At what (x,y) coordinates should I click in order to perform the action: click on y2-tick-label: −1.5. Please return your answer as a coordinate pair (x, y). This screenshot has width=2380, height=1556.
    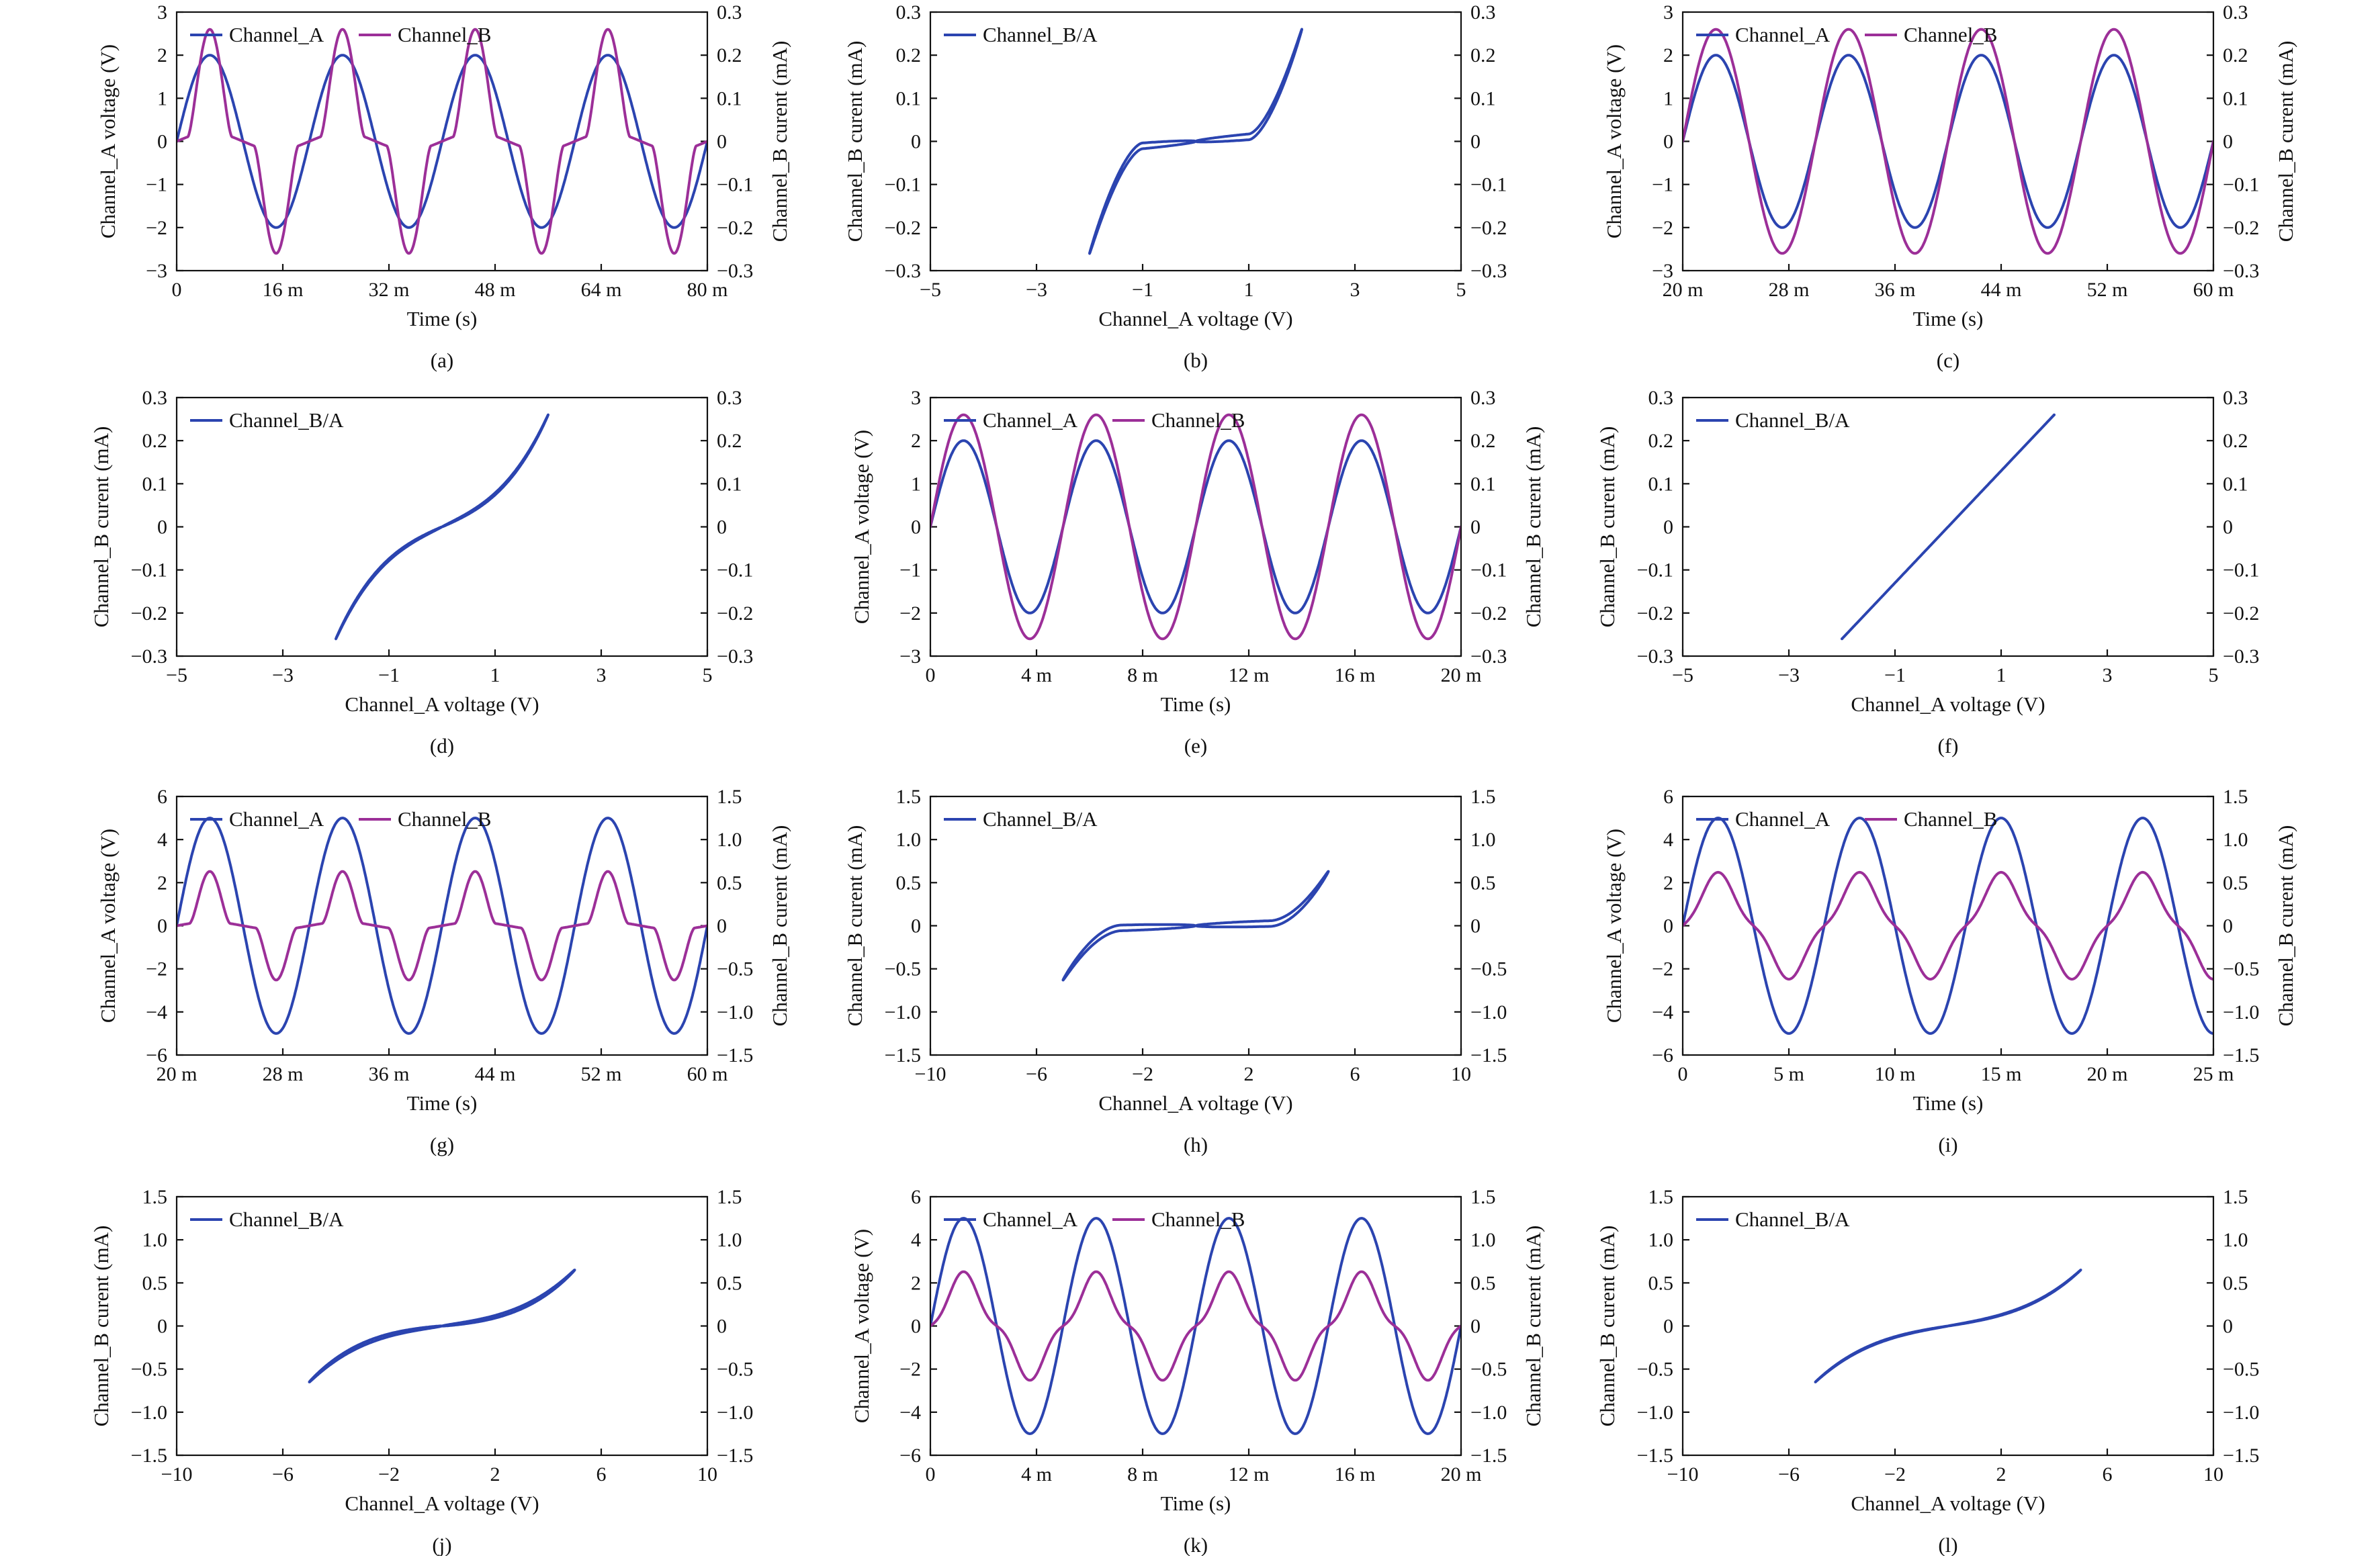
    Looking at the image, I should click on (2241, 1456).